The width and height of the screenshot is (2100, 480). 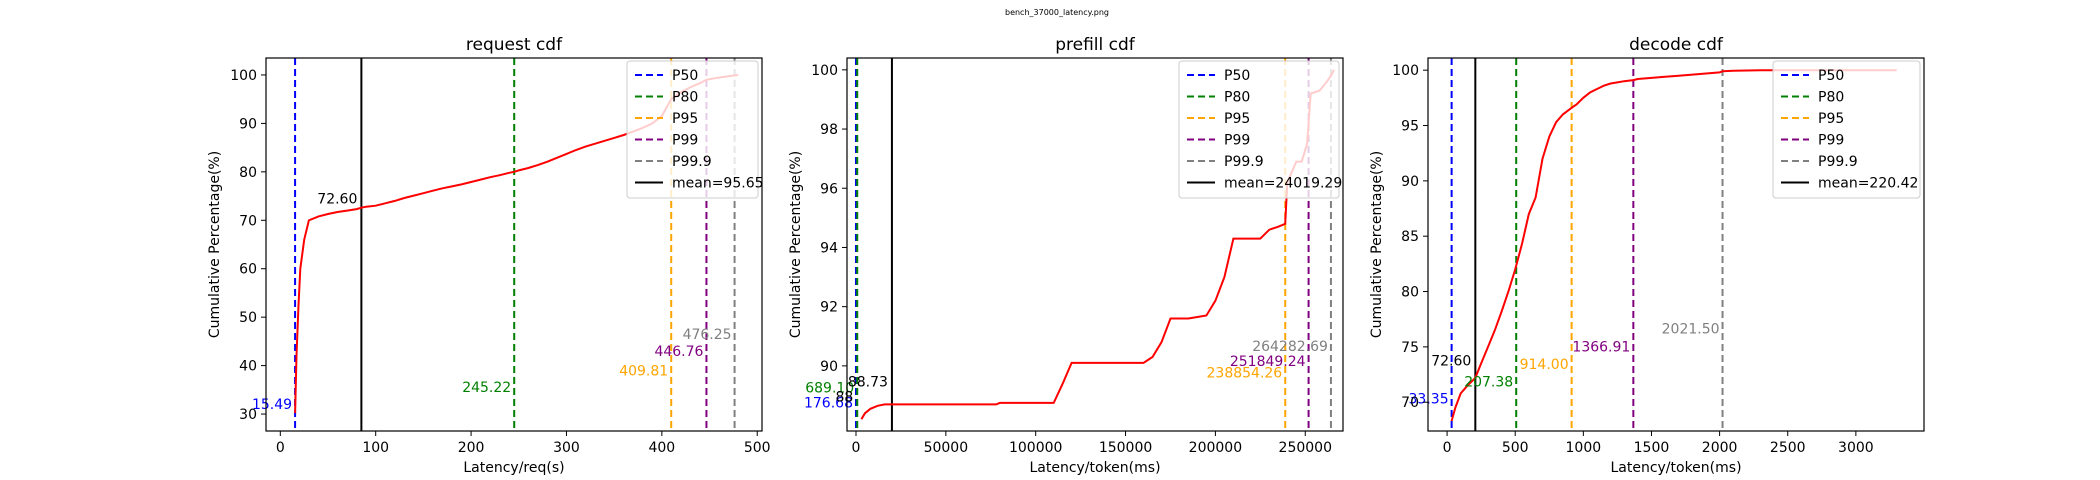 I want to click on chart-2-legend-label-1: P80, so click(x=1831, y=98).